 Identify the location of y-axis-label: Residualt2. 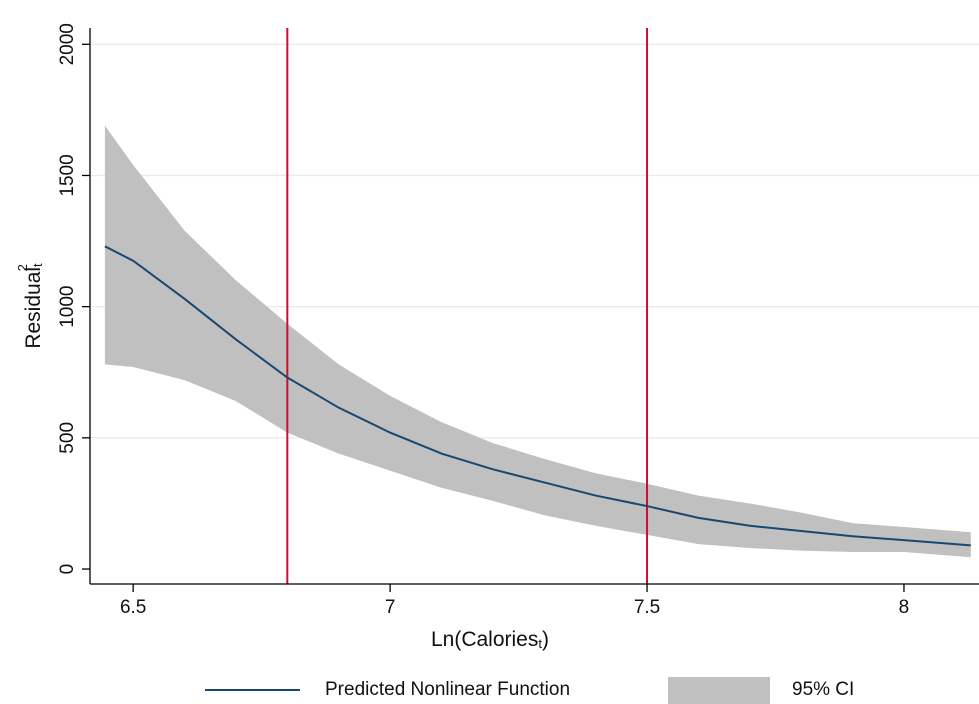
(30, 306).